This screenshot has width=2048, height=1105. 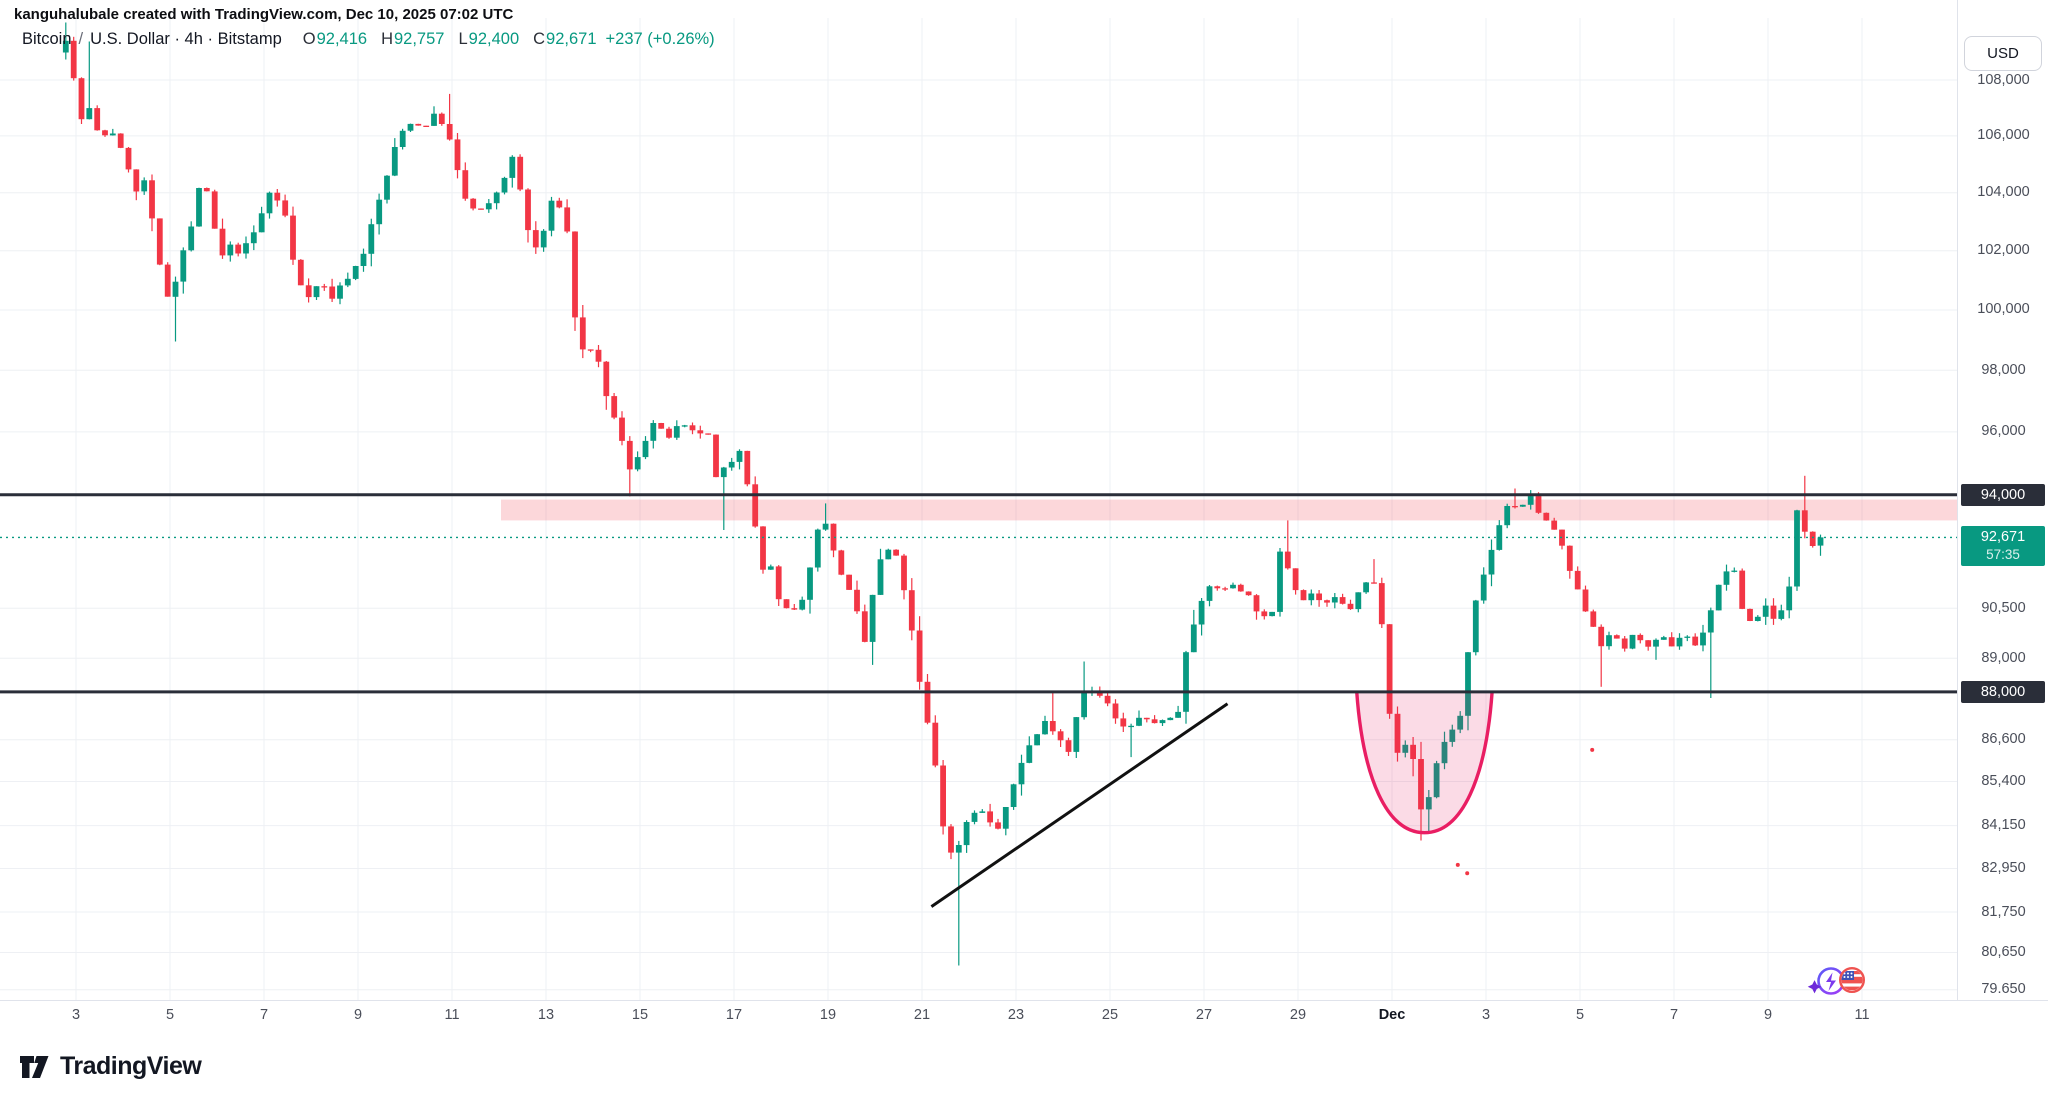 What do you see at coordinates (2003, 781) in the screenshot?
I see `price-axis-label: 85,400` at bounding box center [2003, 781].